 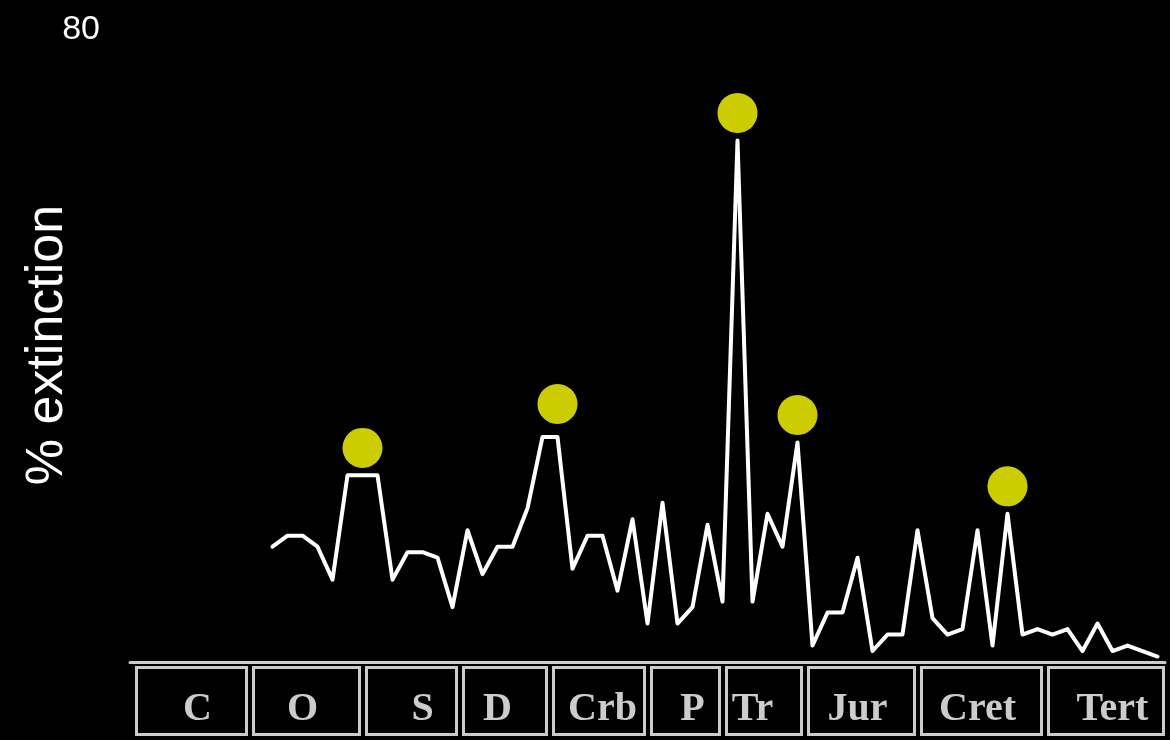 I want to click on x-tick-label: S, so click(x=422, y=706).